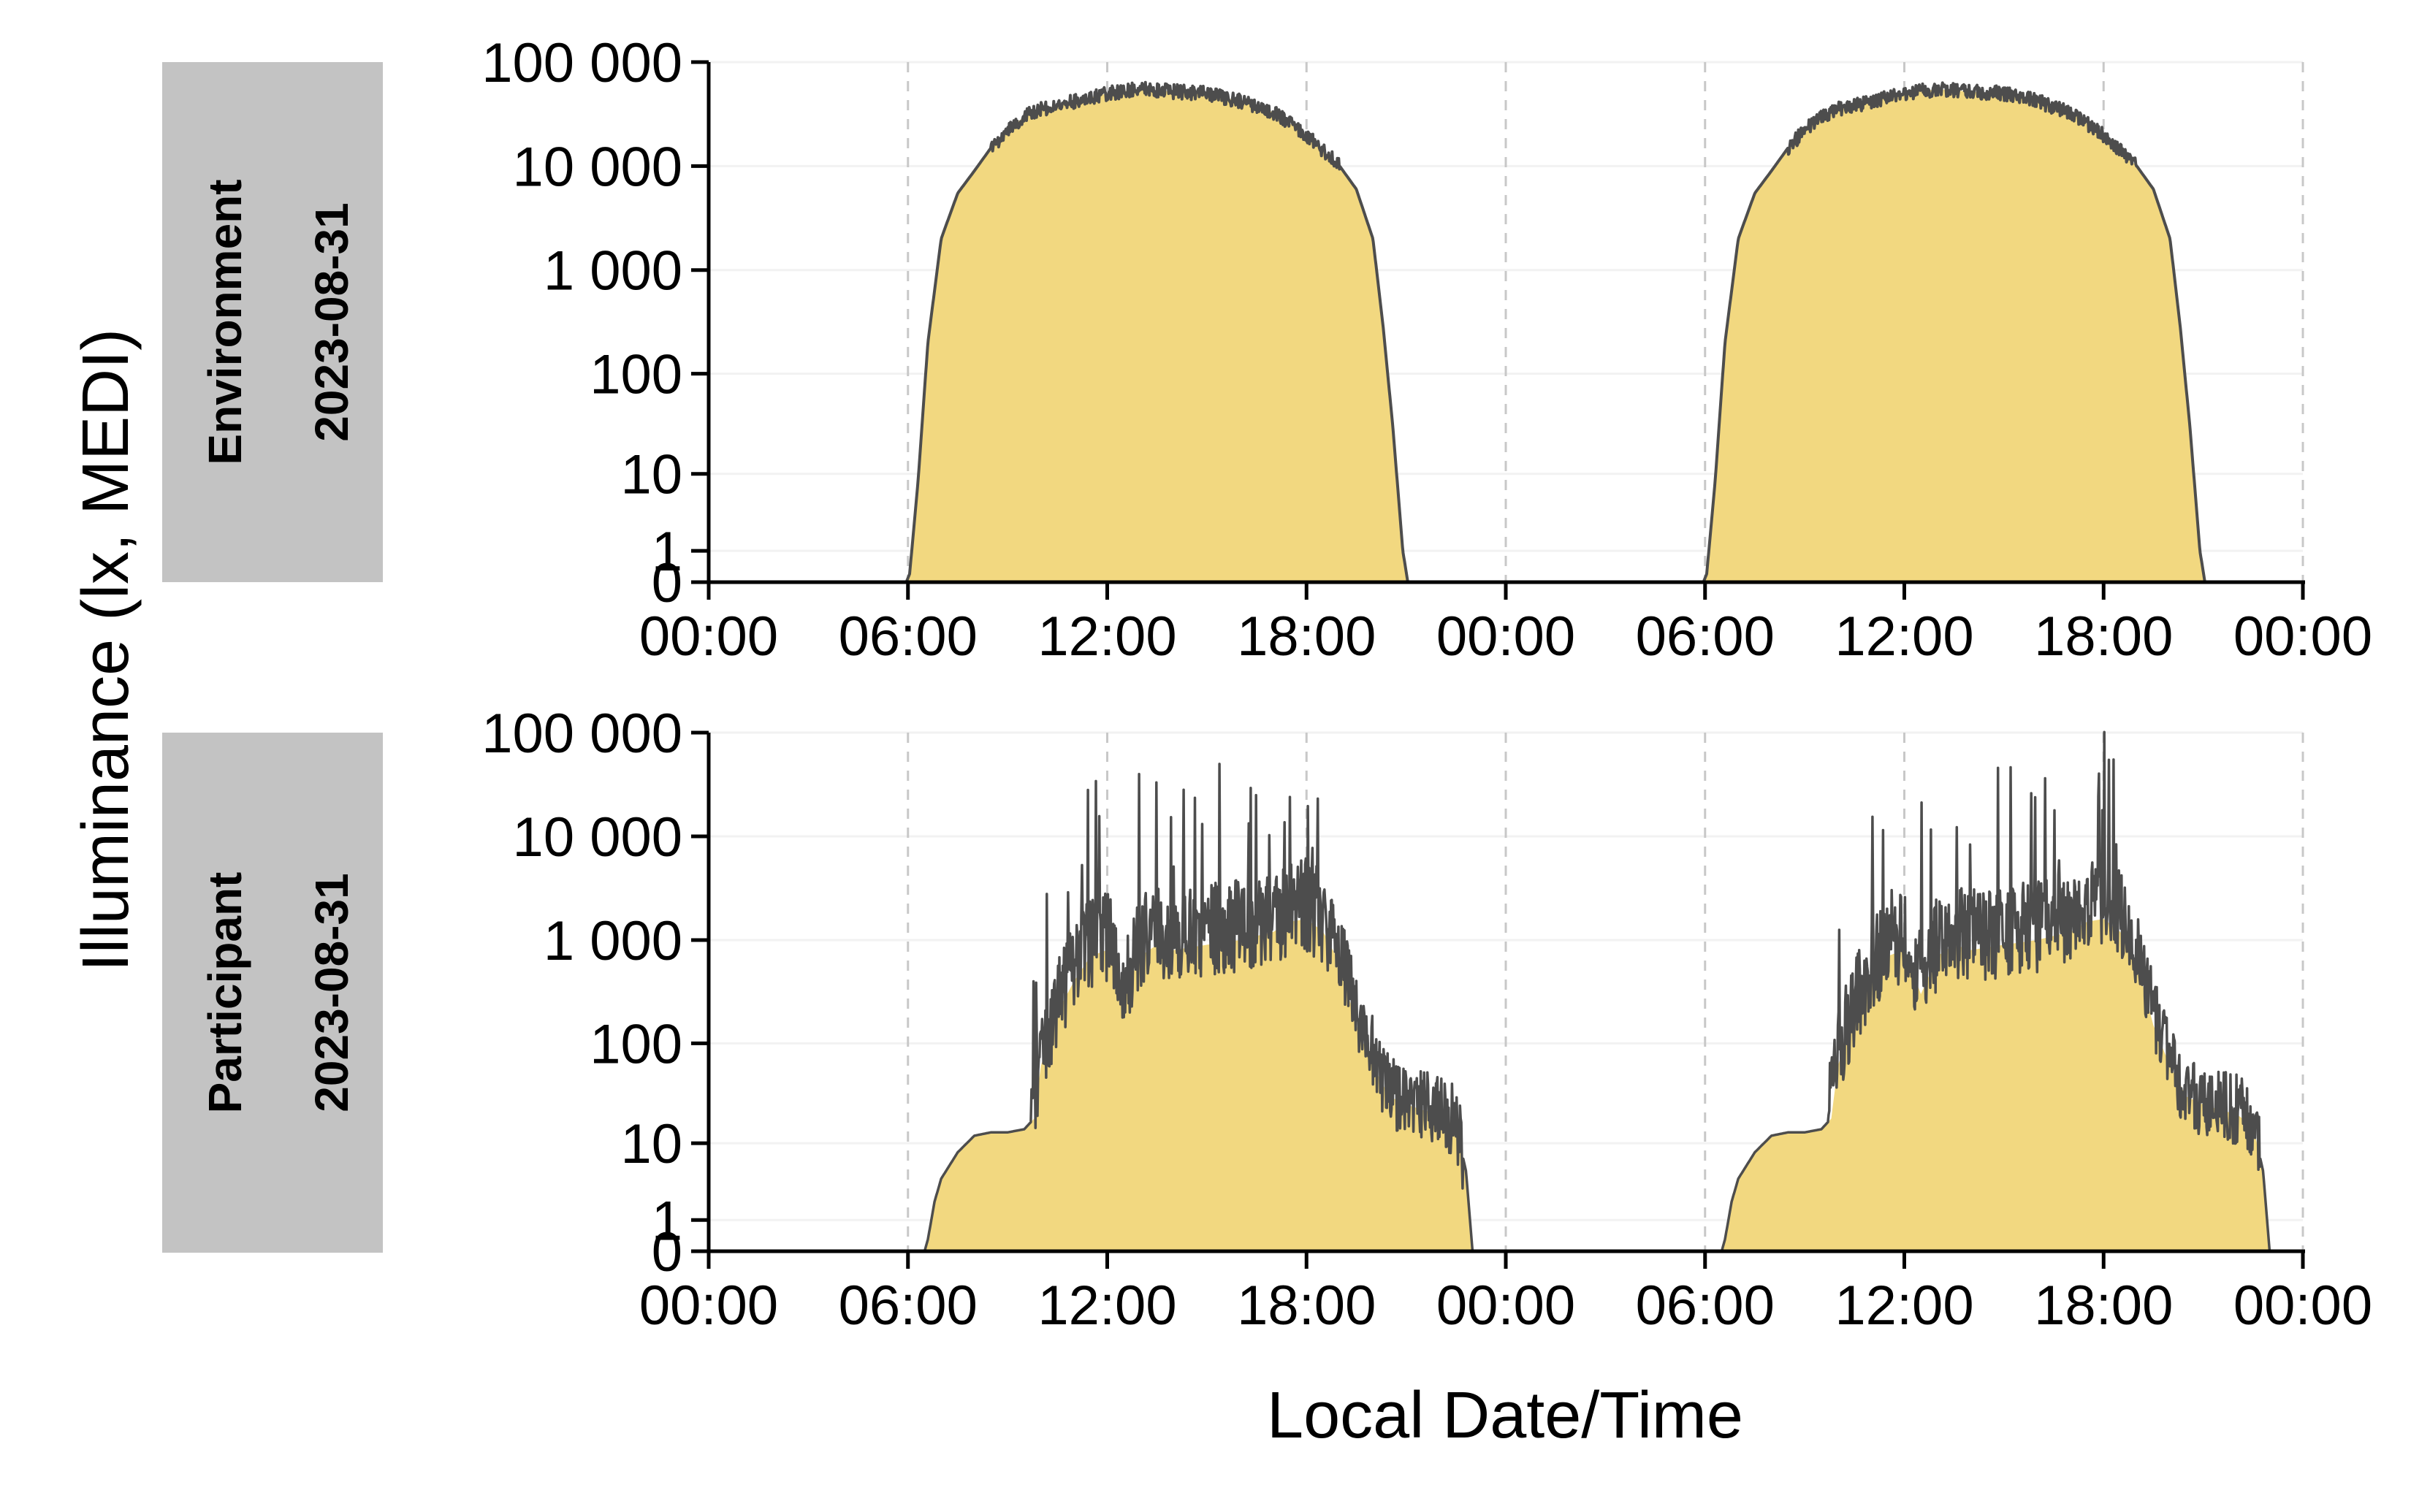  What do you see at coordinates (1505, 1415) in the screenshot?
I see `x-axis-title: Local Date/Time` at bounding box center [1505, 1415].